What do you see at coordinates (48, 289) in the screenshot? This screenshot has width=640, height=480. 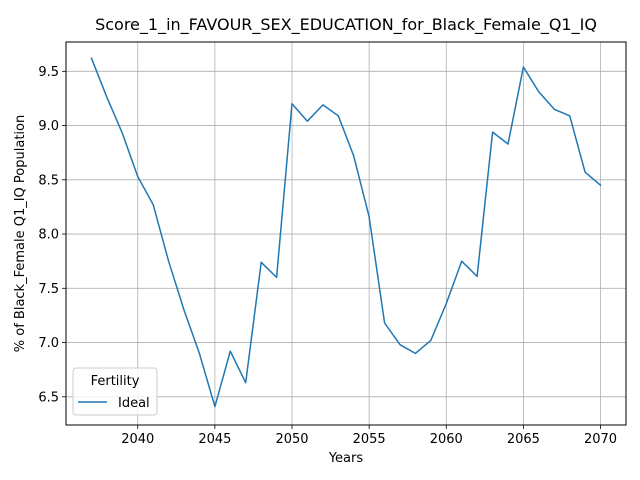 I see `y-tick-label: 7.5` at bounding box center [48, 289].